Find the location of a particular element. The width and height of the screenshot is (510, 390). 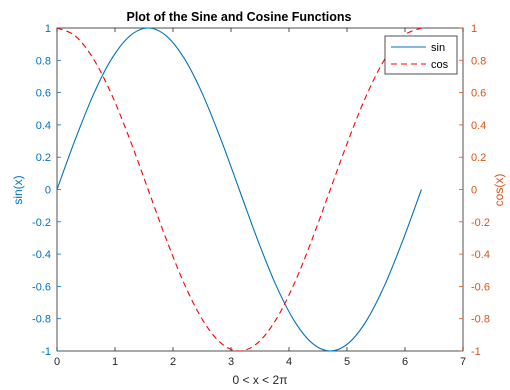

x-tick-label: 3 is located at coordinates (231, 362).